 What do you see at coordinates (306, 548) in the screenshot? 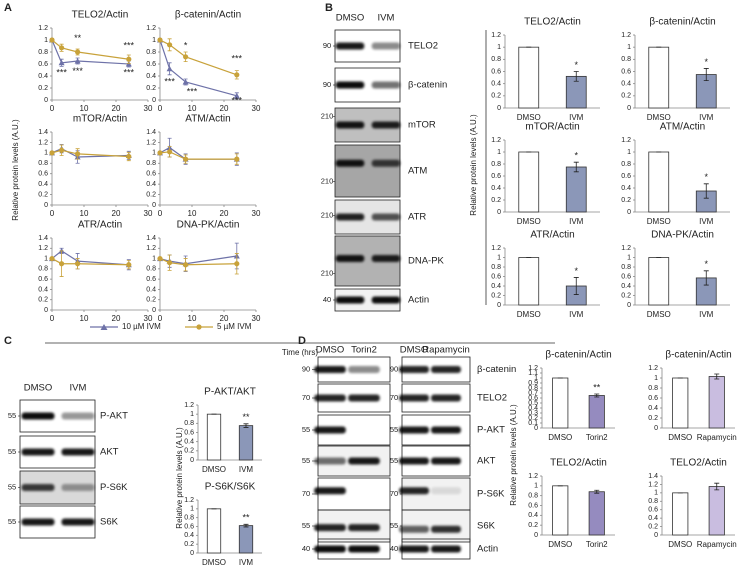
I see `mw-marker: 40` at bounding box center [306, 548].